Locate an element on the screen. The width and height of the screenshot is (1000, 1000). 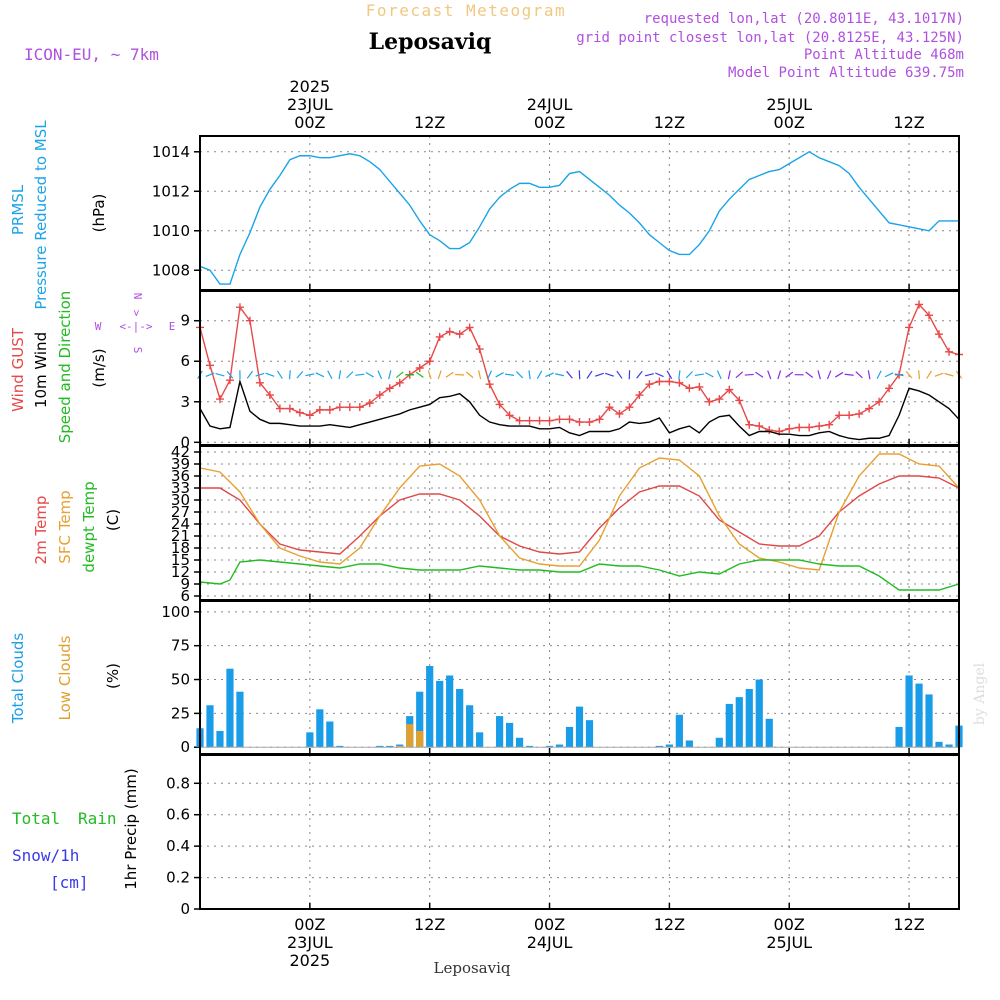
compass-v: > is located at coordinates (136, 313).